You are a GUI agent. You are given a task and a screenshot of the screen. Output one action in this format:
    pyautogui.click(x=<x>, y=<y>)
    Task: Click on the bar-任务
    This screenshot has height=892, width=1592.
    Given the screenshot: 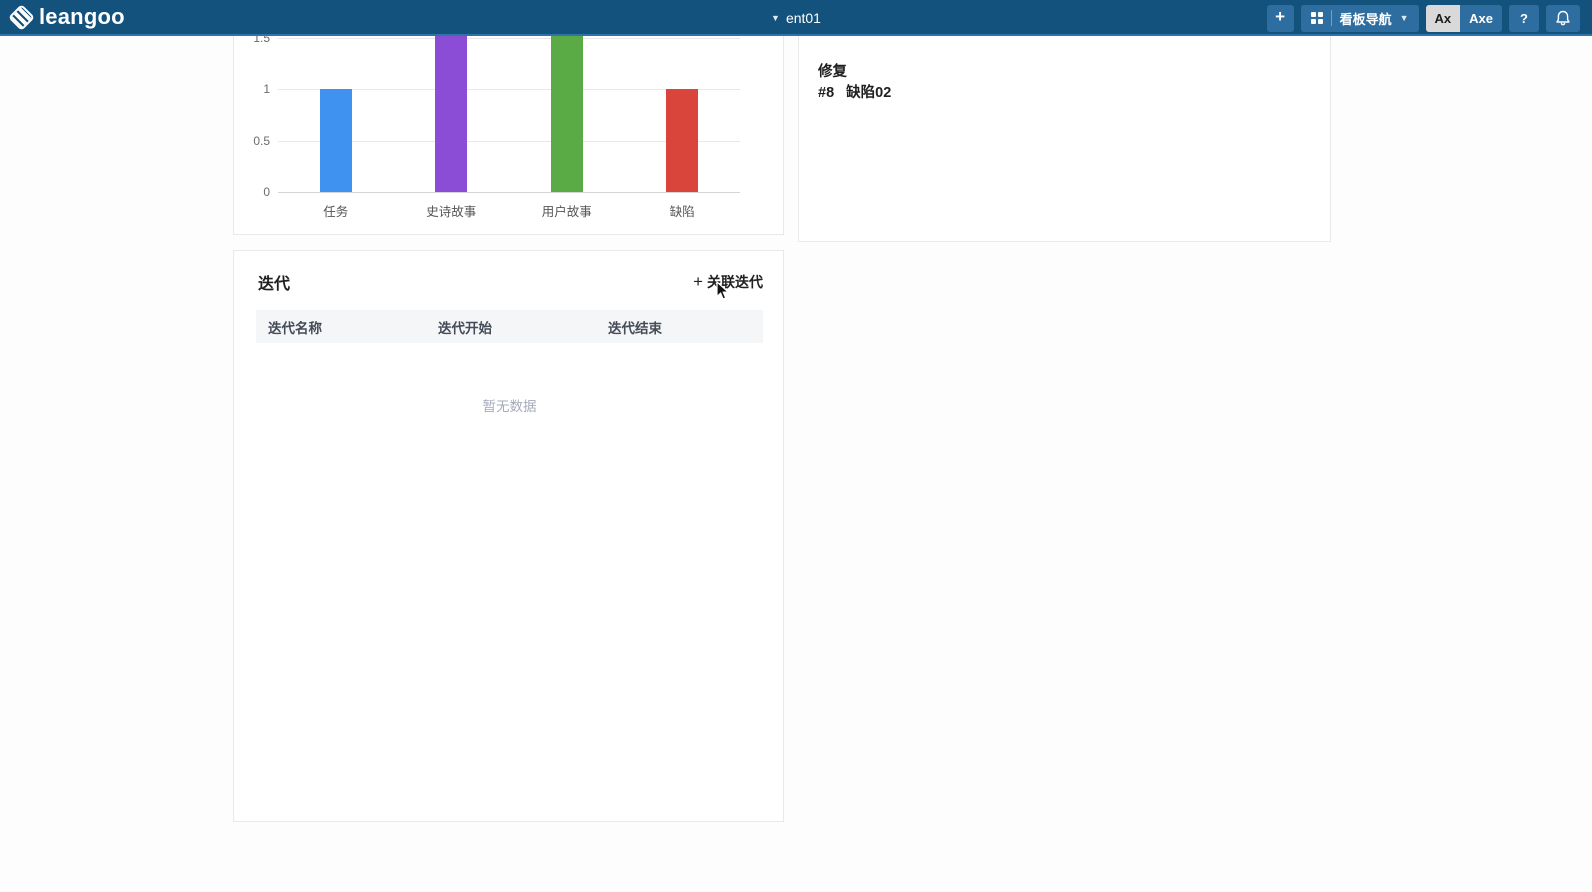 What is the action you would take?
    pyautogui.click(x=335, y=140)
    